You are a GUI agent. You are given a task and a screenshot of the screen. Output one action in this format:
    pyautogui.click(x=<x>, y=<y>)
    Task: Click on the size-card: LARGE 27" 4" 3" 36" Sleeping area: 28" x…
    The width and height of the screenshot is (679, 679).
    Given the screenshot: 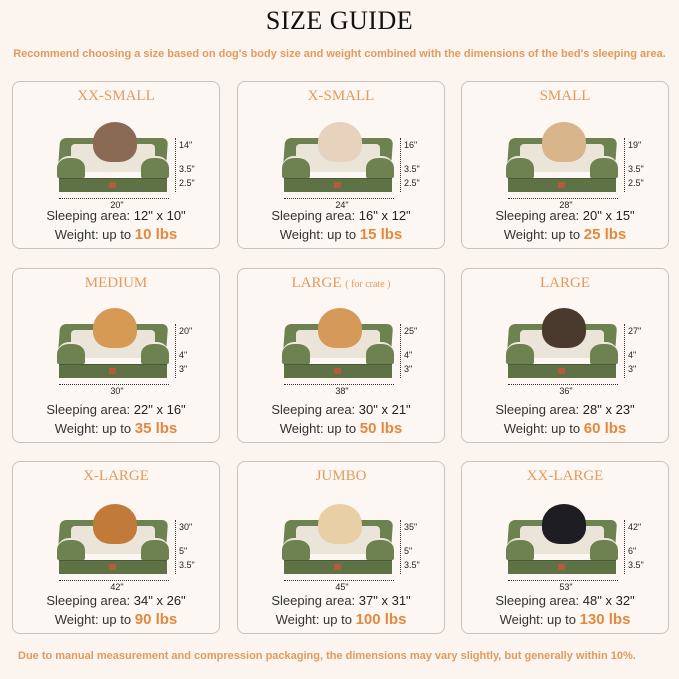 What is the action you would take?
    pyautogui.click(x=565, y=355)
    